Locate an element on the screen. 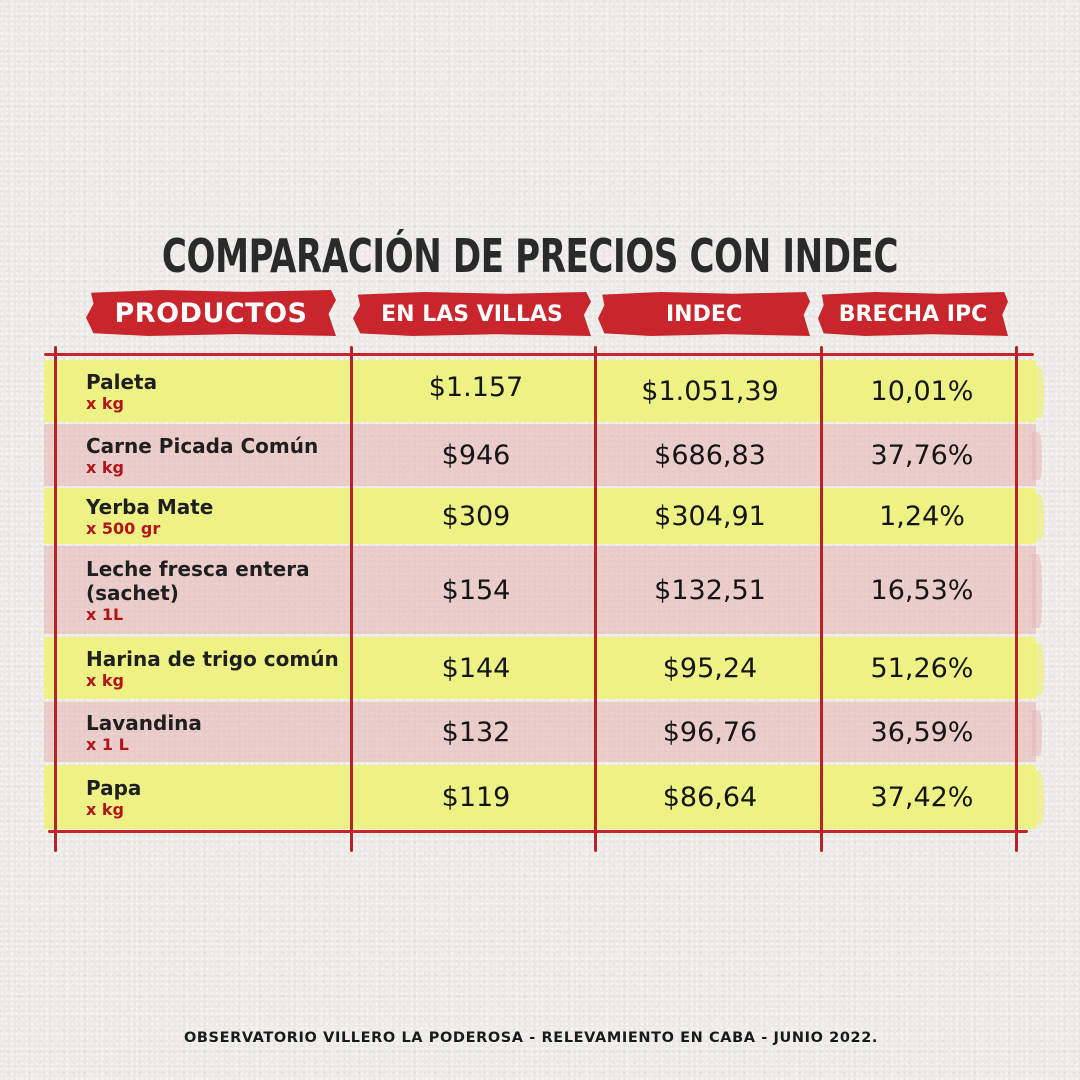  villas-price-cell: $132 is located at coordinates (476, 732).